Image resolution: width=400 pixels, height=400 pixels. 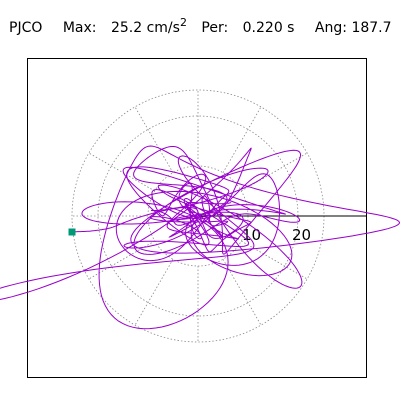 What do you see at coordinates (301, 235) in the screenshot?
I see `tick-label: 20` at bounding box center [301, 235].